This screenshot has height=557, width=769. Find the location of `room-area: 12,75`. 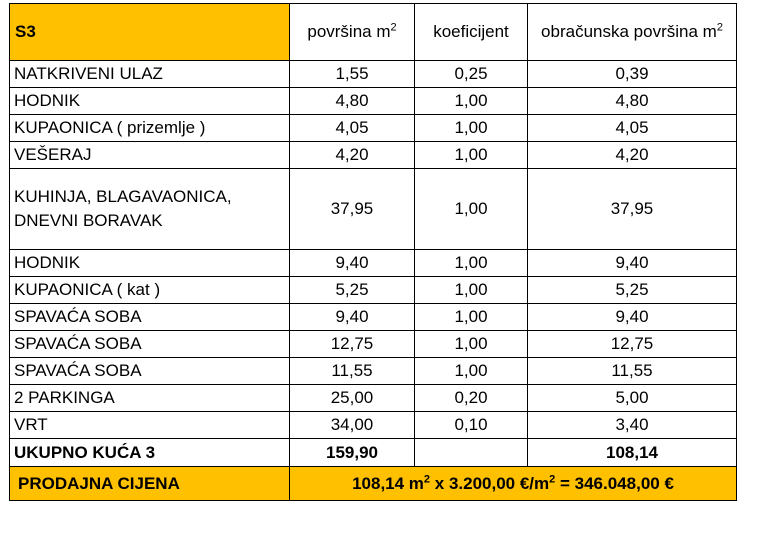

room-area: 12,75 is located at coordinates (352, 344).